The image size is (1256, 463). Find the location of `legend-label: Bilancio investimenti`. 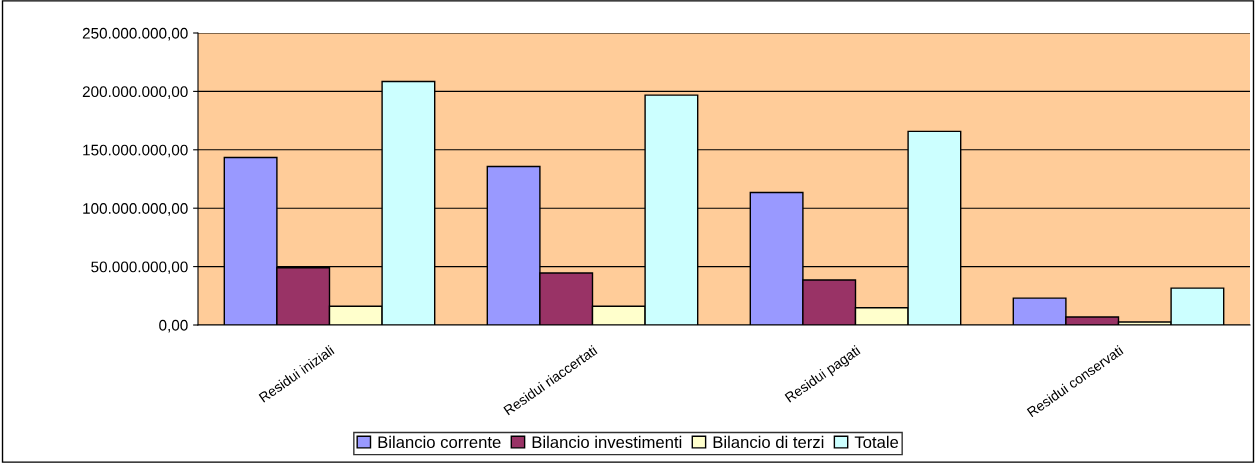

legend-label: Bilancio investimenti is located at coordinates (607, 442).